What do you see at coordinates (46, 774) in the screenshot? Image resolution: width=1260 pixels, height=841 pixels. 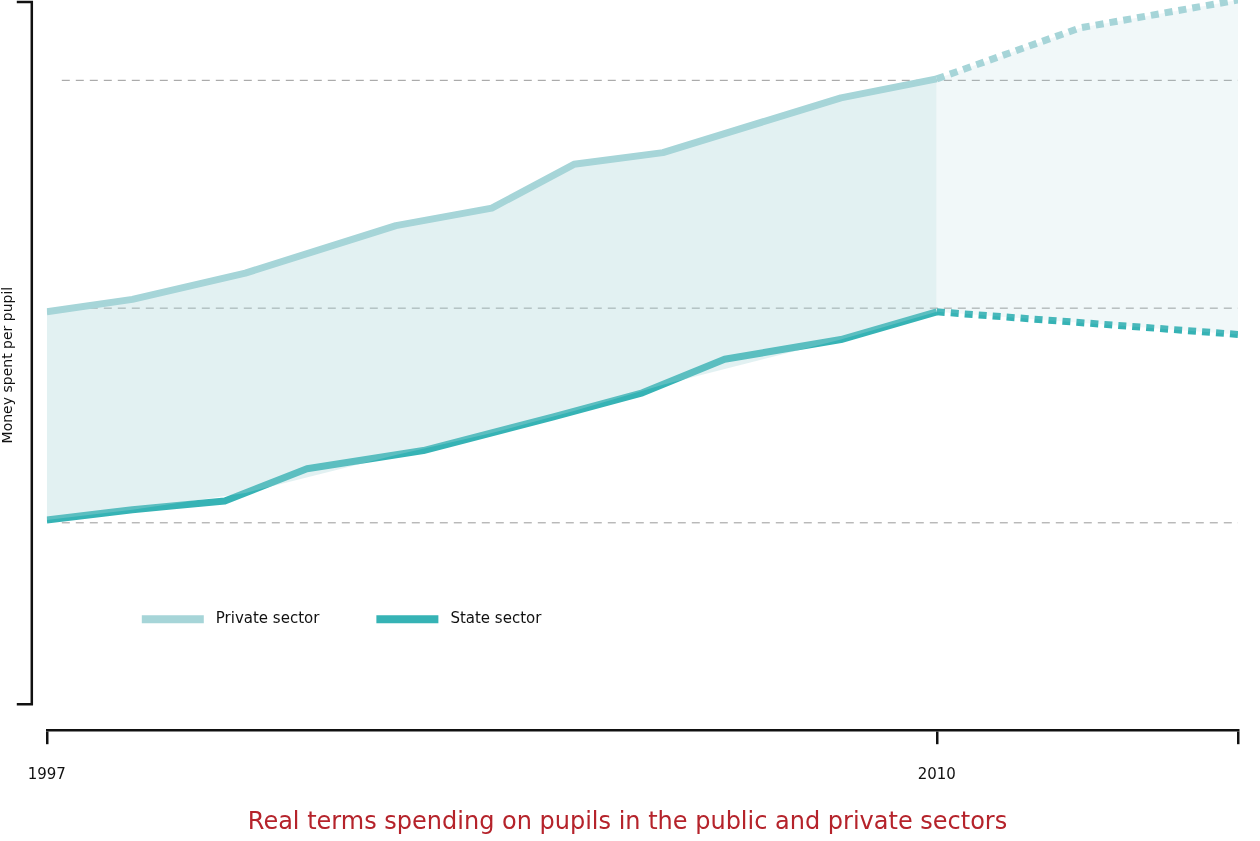 I see `x-tick-label: 1997` at bounding box center [46, 774].